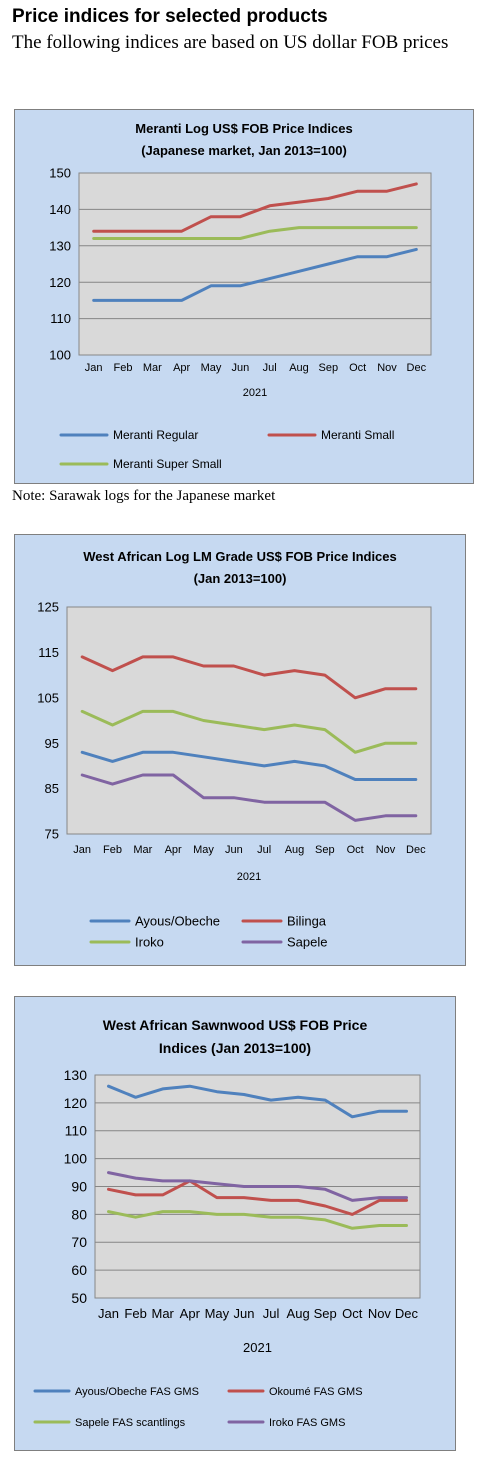 The image size is (504, 1461). I want to click on legend-item-meranti-regular: Meranti Regular, so click(128, 435).